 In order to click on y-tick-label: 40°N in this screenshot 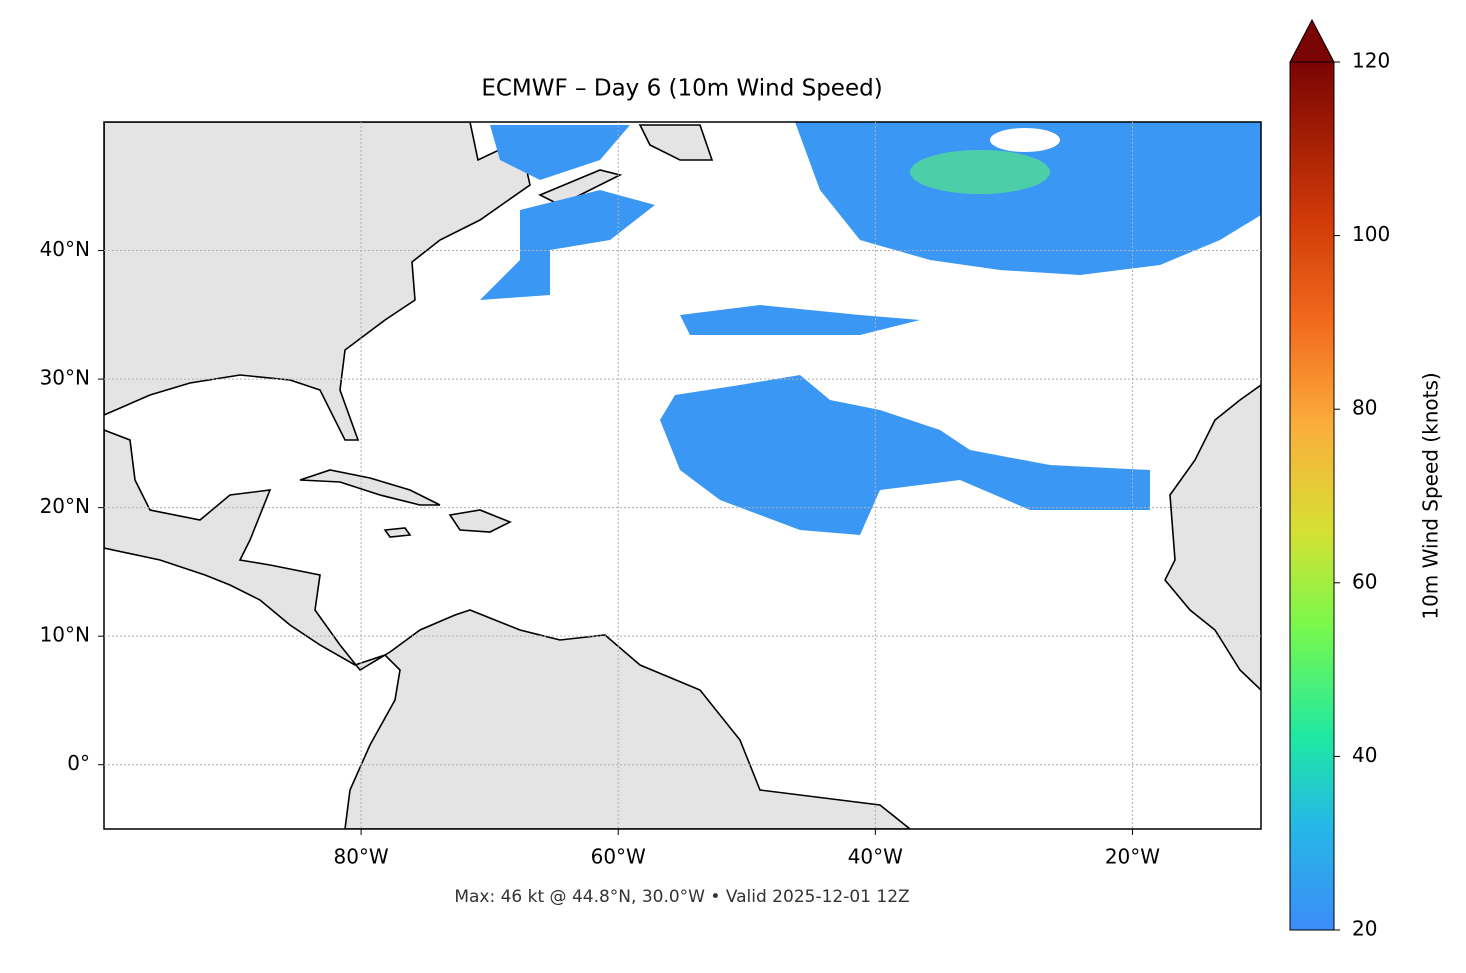, I will do `click(65, 249)`.